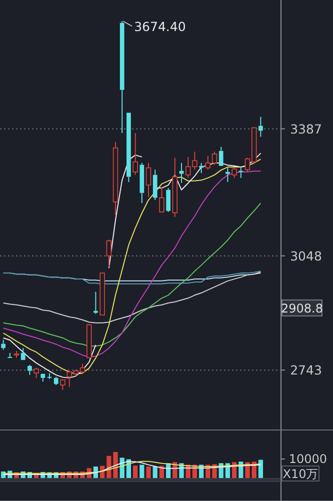  Describe the element at coordinates (306, 256) in the screenshot. I see `y-tick-label: 3048` at that location.